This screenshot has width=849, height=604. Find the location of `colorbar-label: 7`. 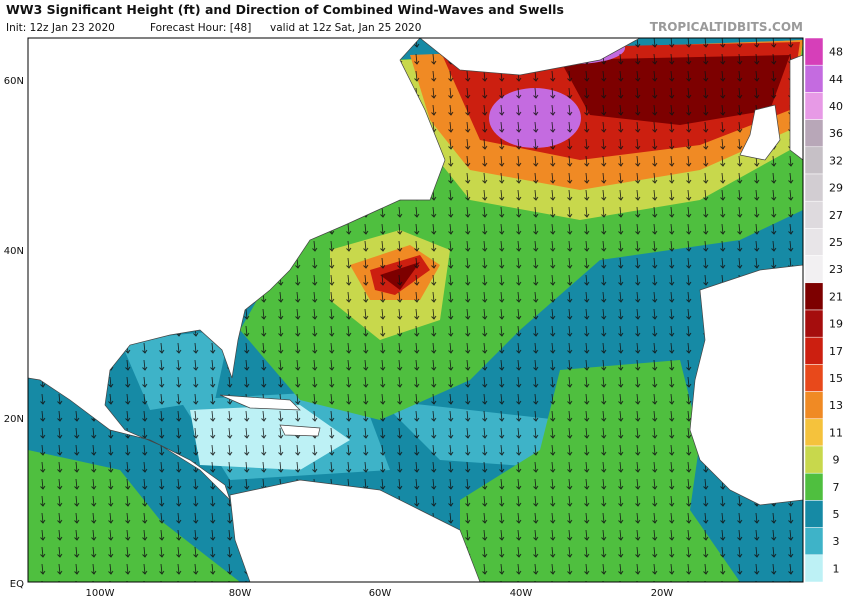

colorbar-label: 7 is located at coordinates (836, 487).